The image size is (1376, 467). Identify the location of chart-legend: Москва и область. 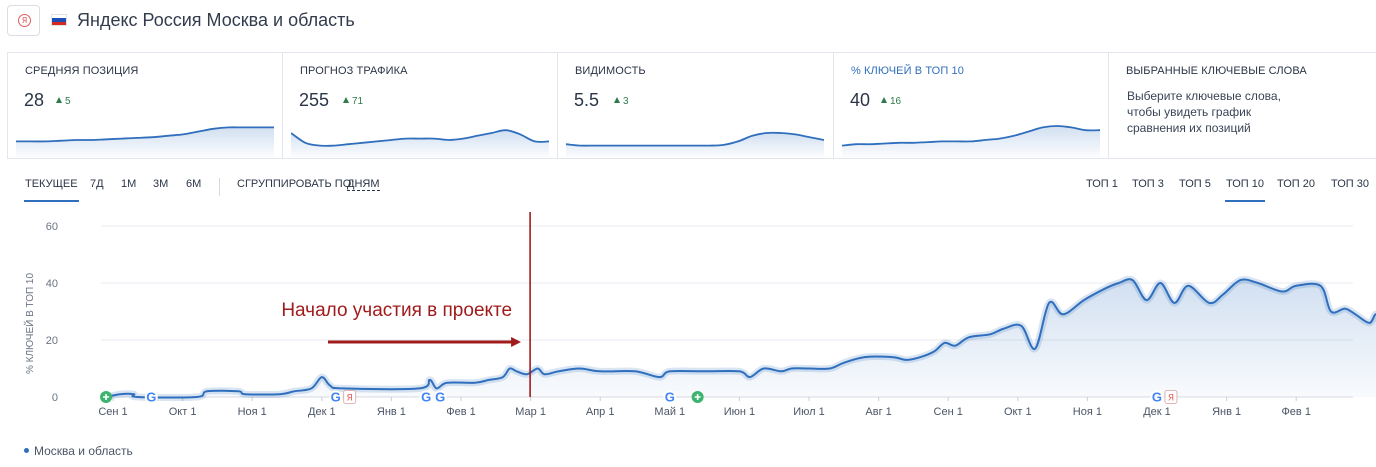
(78, 451).